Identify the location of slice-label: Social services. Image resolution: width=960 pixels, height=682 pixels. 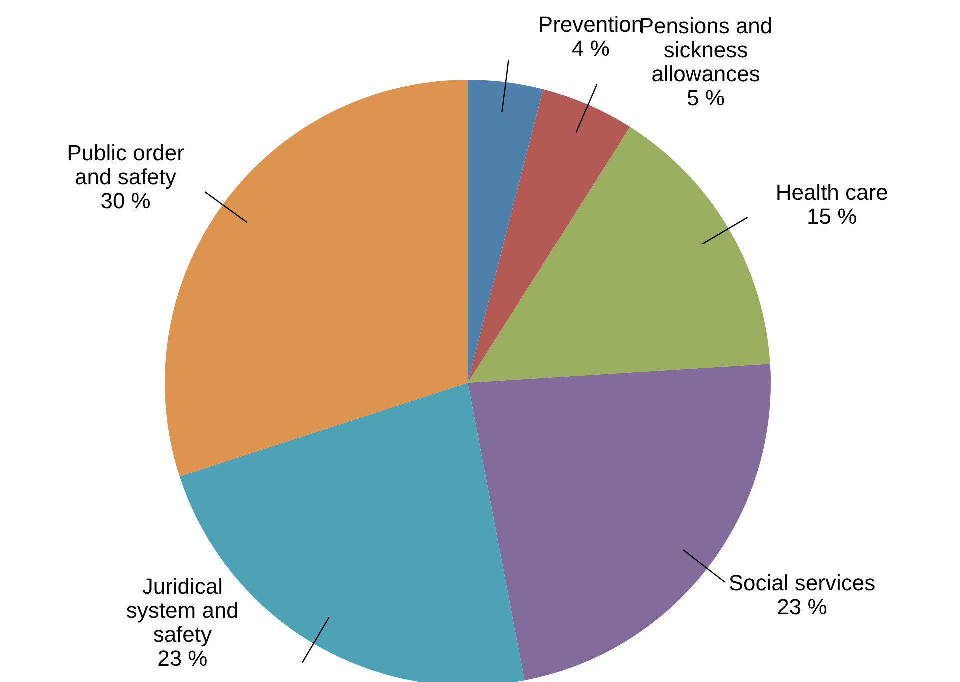
(802, 583).